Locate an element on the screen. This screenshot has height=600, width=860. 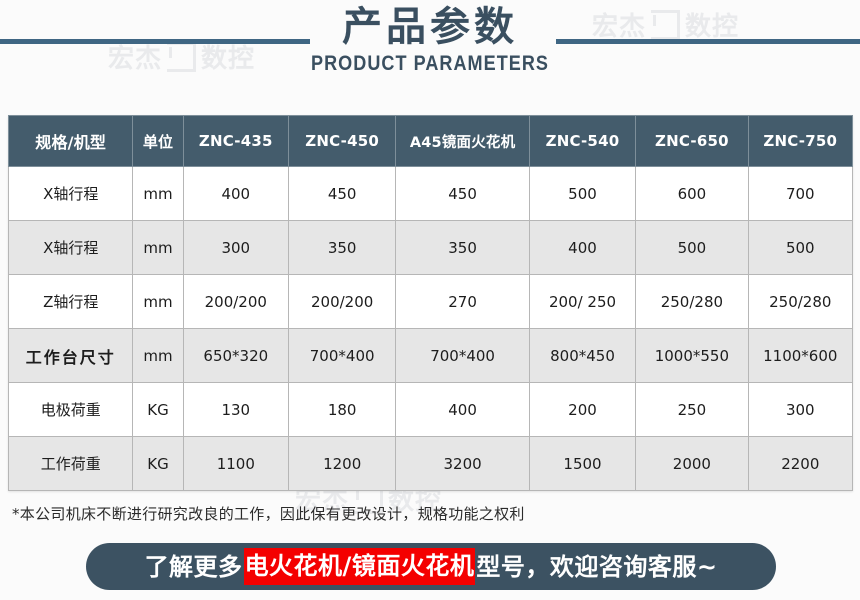
cell-value: 650*320 is located at coordinates (235, 355).